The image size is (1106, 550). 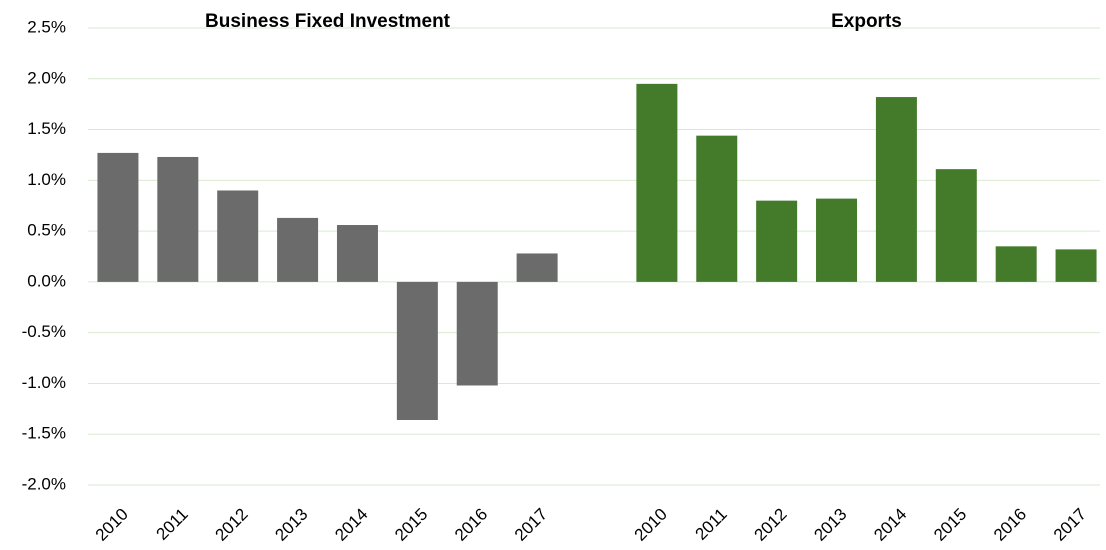 I want to click on y-tick-label: -1.0%, so click(x=44, y=382).